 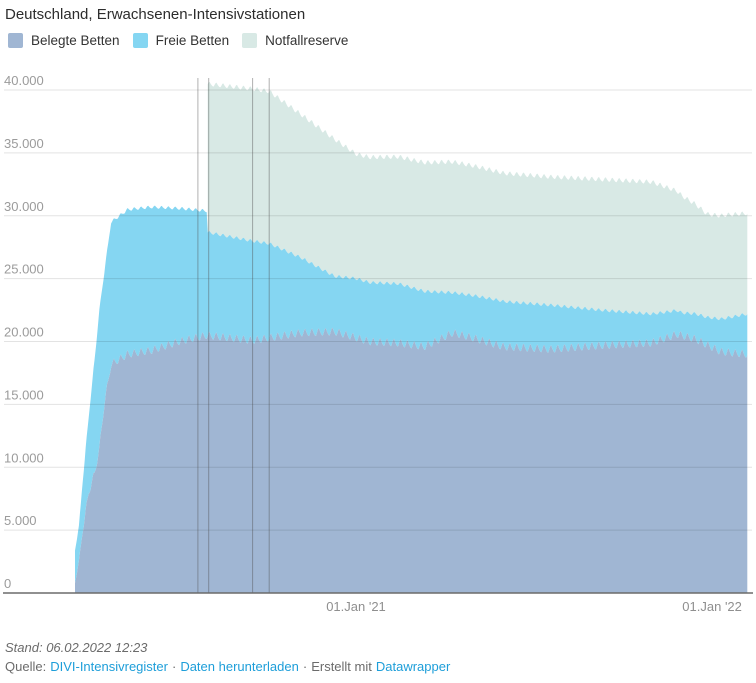 What do you see at coordinates (24, 394) in the screenshot?
I see `y-axis-label: 15.000` at bounding box center [24, 394].